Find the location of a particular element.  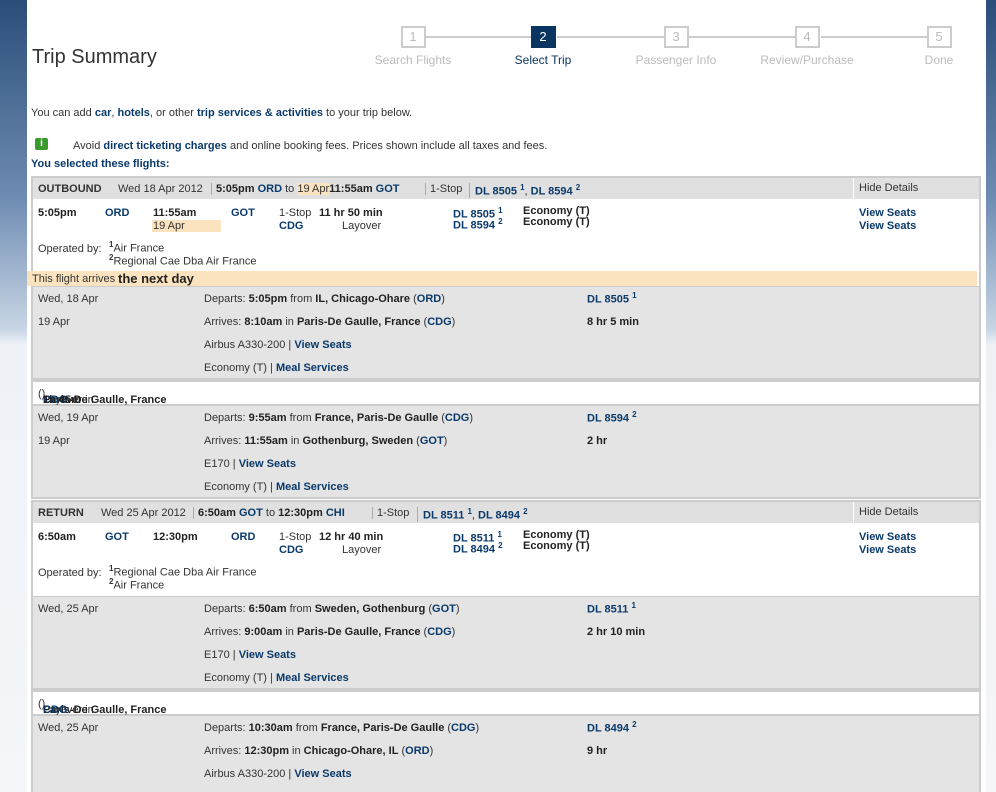

flight-list: DL 8594 2 is located at coordinates (478, 224).